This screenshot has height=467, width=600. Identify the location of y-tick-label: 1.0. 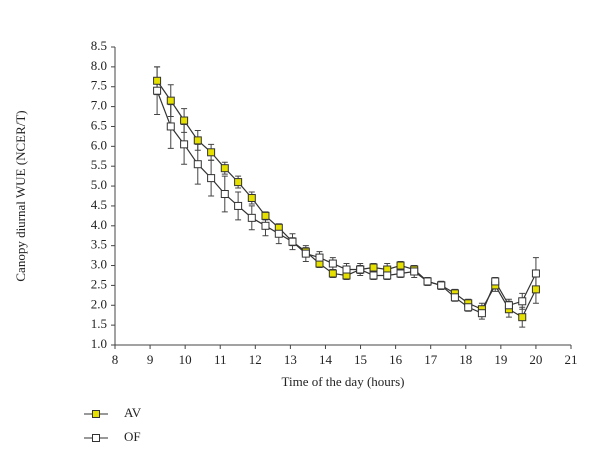
(99, 343).